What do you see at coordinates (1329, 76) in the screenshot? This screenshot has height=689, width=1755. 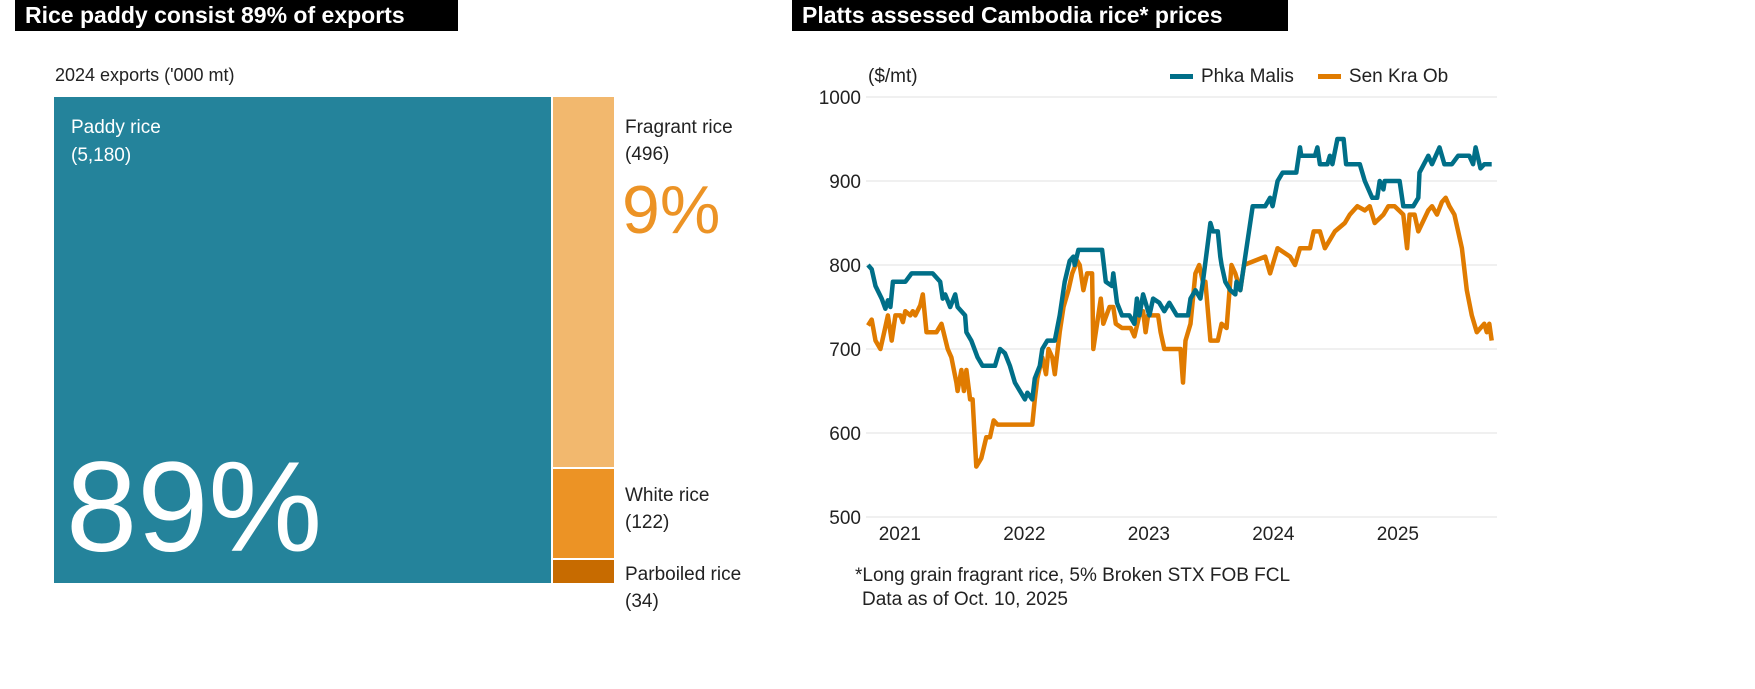 I see `legend-swatch-sen-kra-ob` at bounding box center [1329, 76].